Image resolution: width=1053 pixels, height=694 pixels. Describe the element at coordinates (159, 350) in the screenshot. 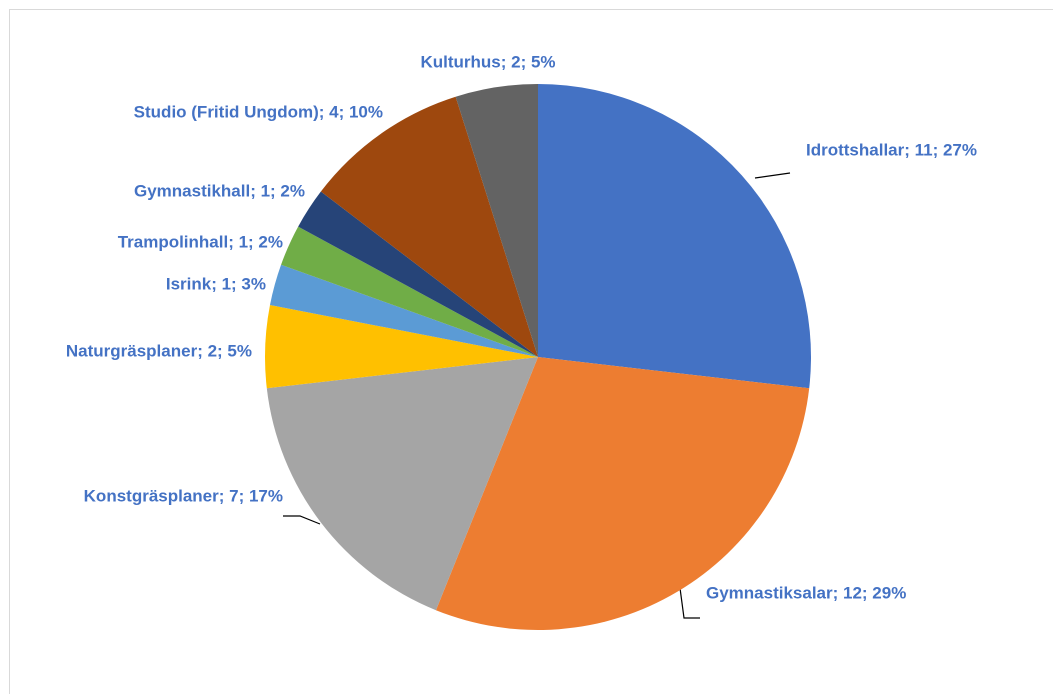

I see `data-label: Naturgräsplaner; 2; 5%` at that location.